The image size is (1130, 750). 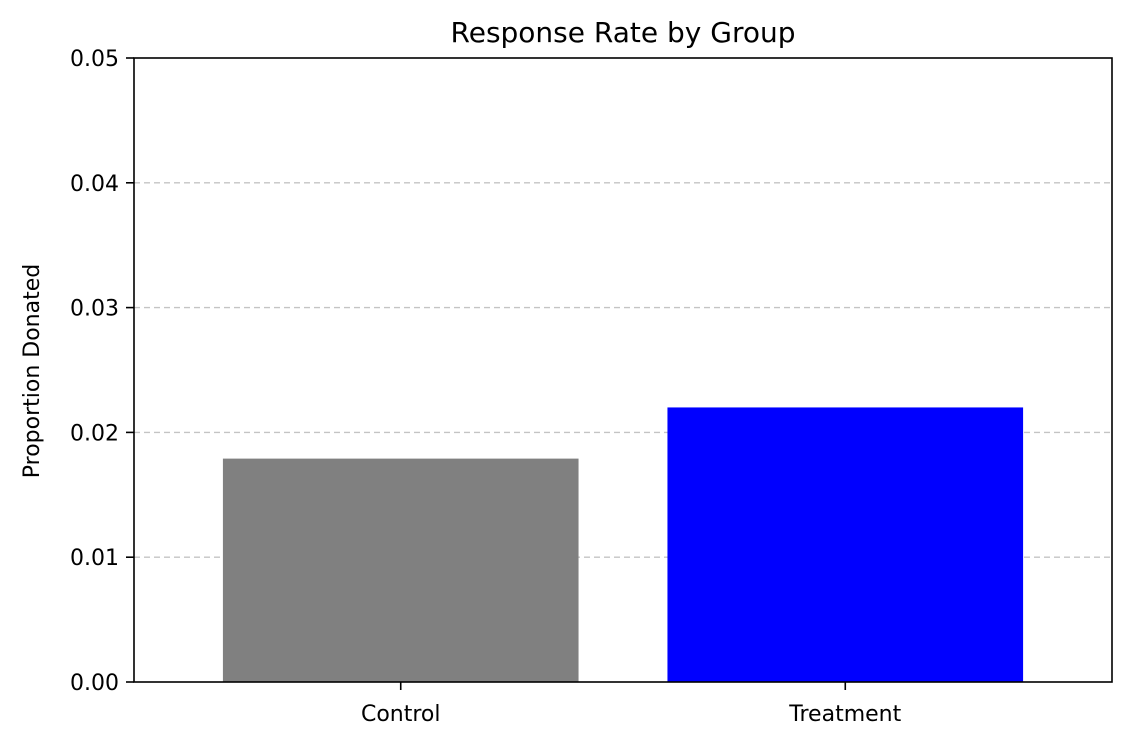 I want to click on y-axis-label: Proportion Donated, so click(x=32, y=371).